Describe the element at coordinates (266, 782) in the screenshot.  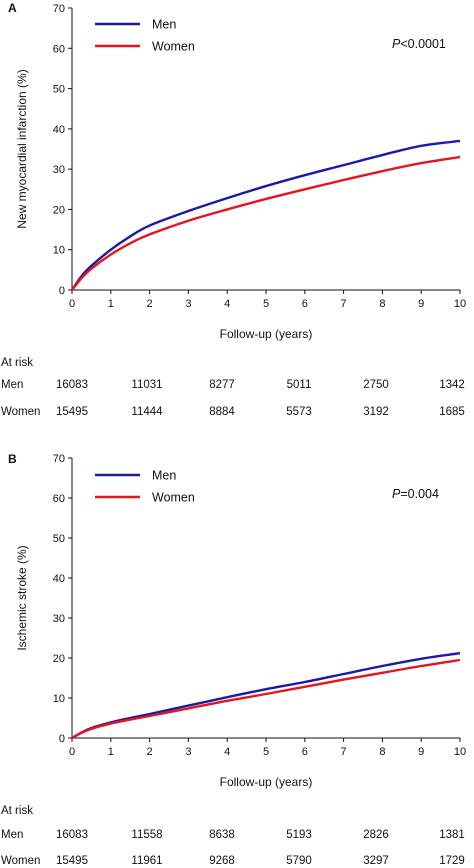
I see `panelB-x-axis-label: Follow-up (years)` at that location.